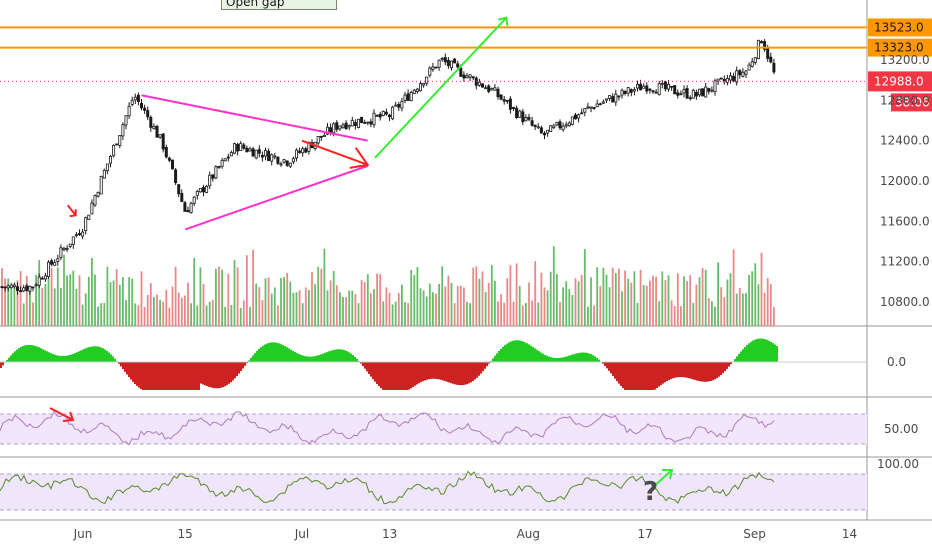 This screenshot has width=932, height=550. Describe the element at coordinates (905, 141) in the screenshot. I see `price-tick-label: 12400.0` at that location.